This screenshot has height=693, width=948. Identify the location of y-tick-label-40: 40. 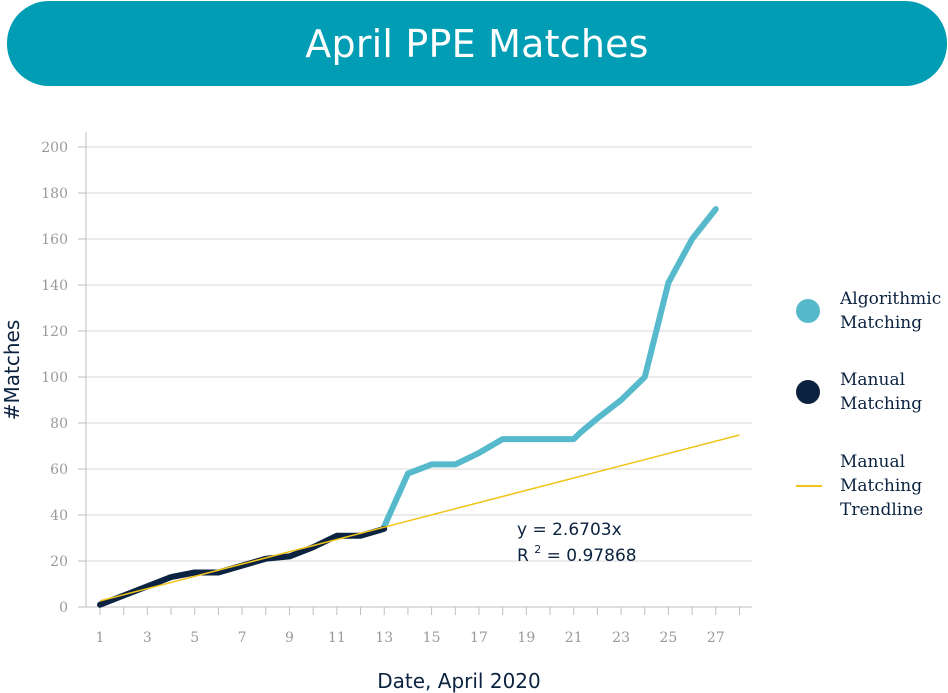
(59, 516).